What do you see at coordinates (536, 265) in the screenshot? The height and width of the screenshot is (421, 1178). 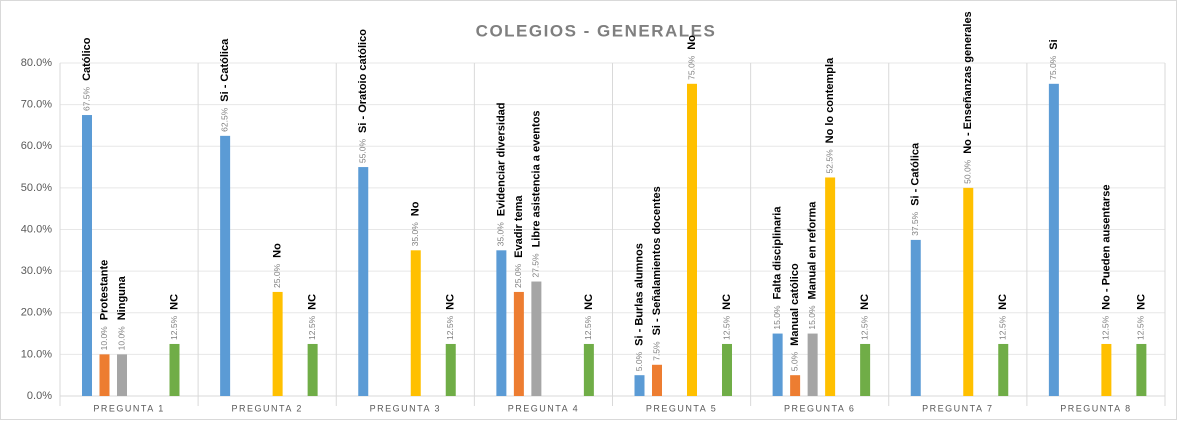 I see `value-label: 27.5%` at bounding box center [536, 265].